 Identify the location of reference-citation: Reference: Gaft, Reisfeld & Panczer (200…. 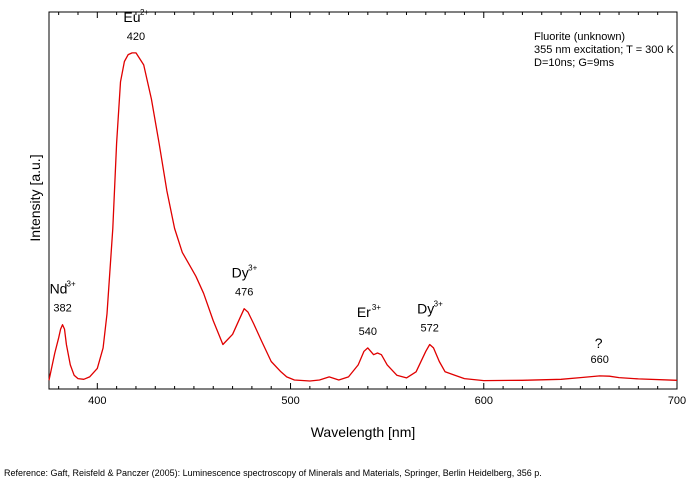
(273, 473).